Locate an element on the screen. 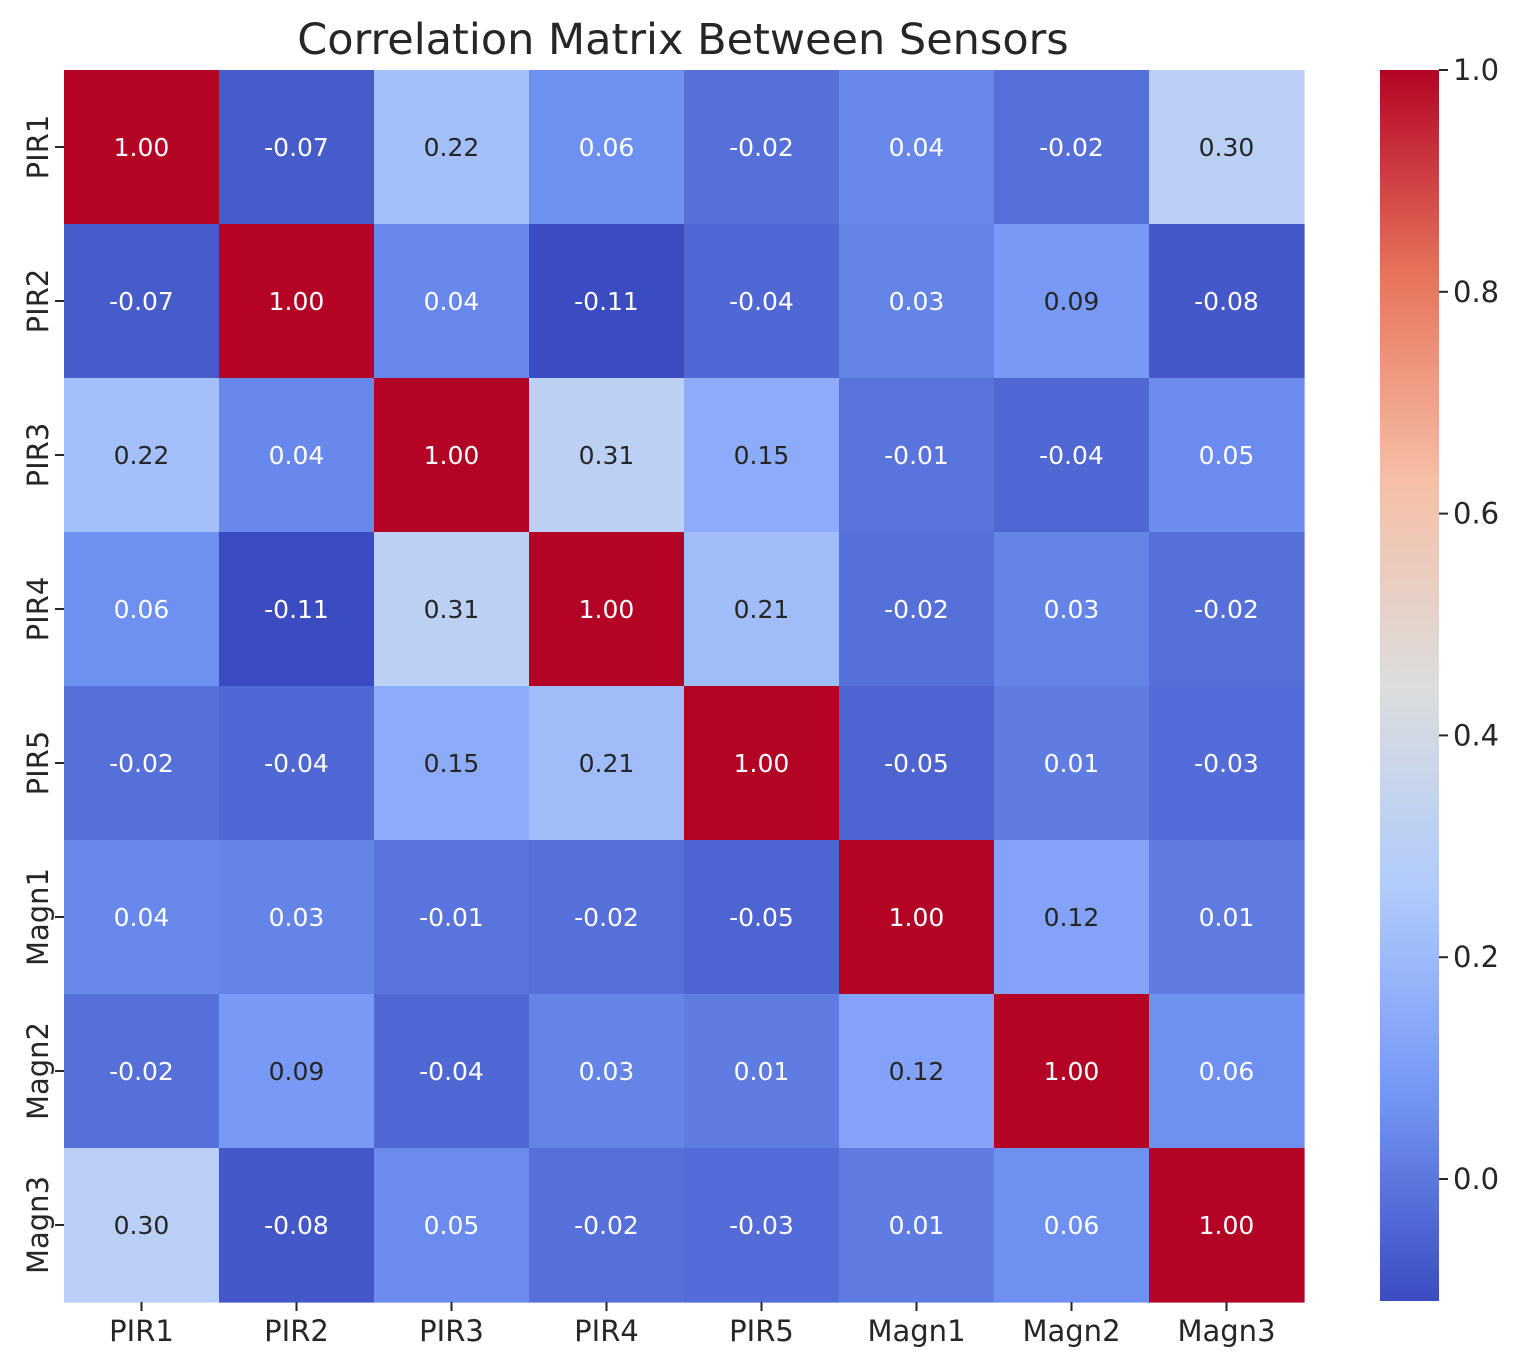 This screenshot has height=1365, width=1524. x-tick-label: Magn1 is located at coordinates (916, 1331).